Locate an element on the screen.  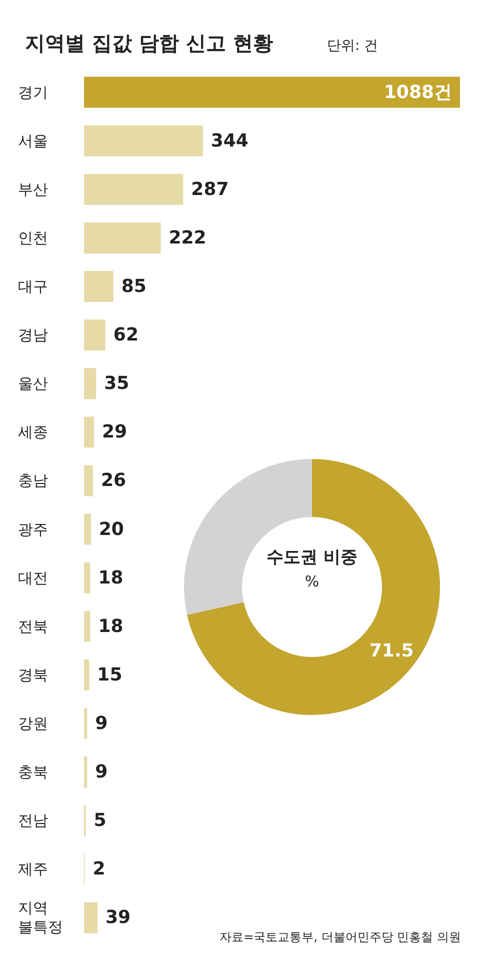
y-tick-label: 경남 is located at coordinates (33, 335).